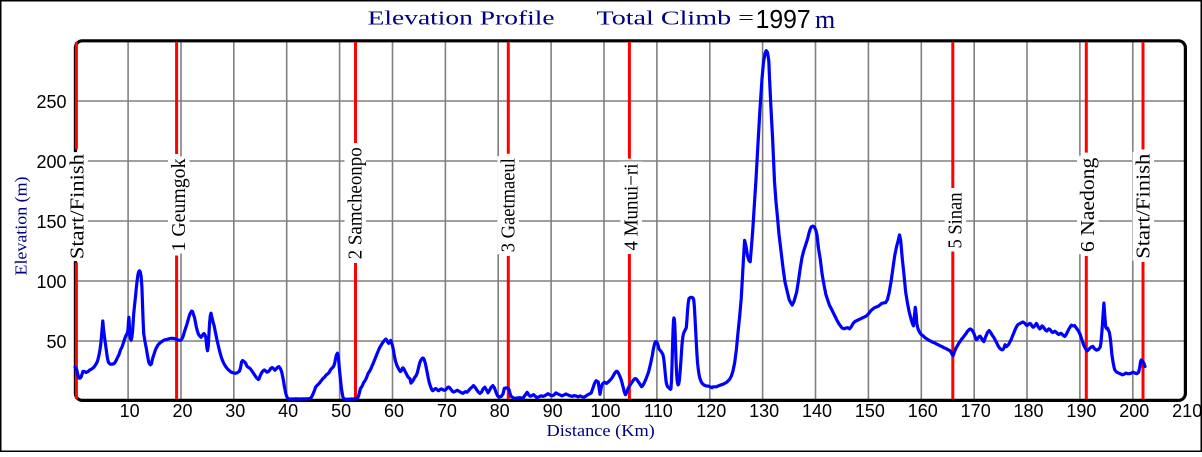 The height and width of the screenshot is (457, 1202). I want to click on svg-text: 160, so click(923, 411).